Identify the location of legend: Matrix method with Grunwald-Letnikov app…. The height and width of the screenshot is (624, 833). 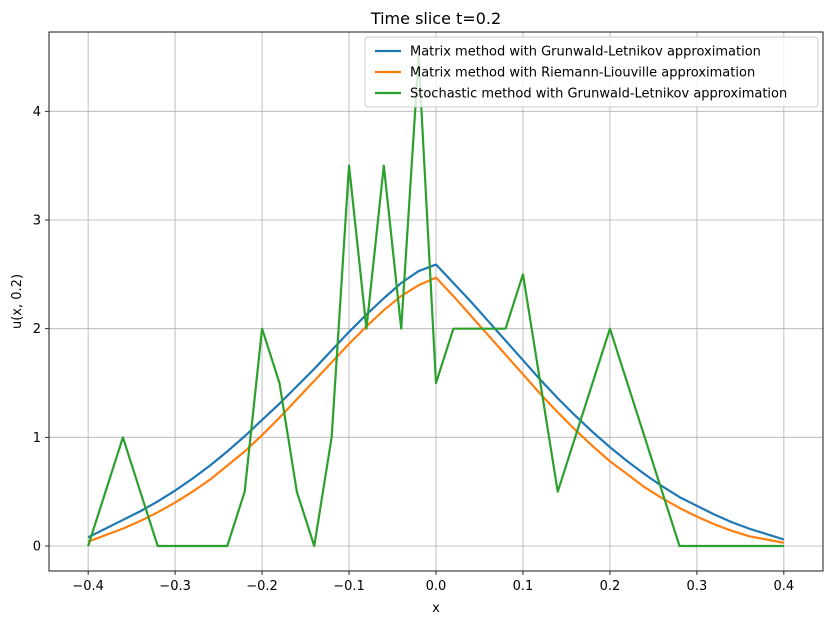
(591, 72).